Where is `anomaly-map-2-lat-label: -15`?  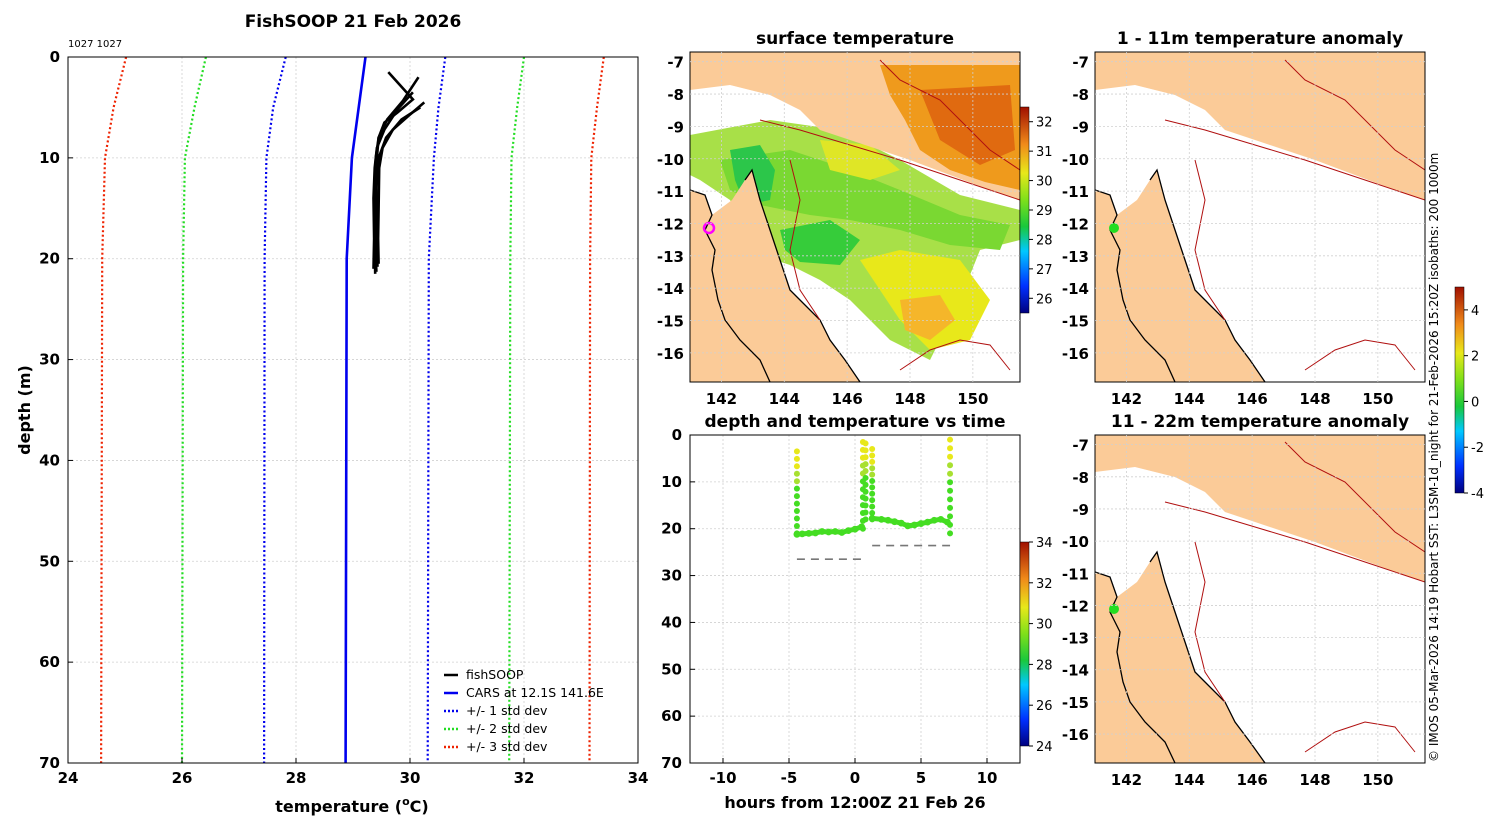
anomaly-map-2-lat-label: -15 is located at coordinates (1075, 703).